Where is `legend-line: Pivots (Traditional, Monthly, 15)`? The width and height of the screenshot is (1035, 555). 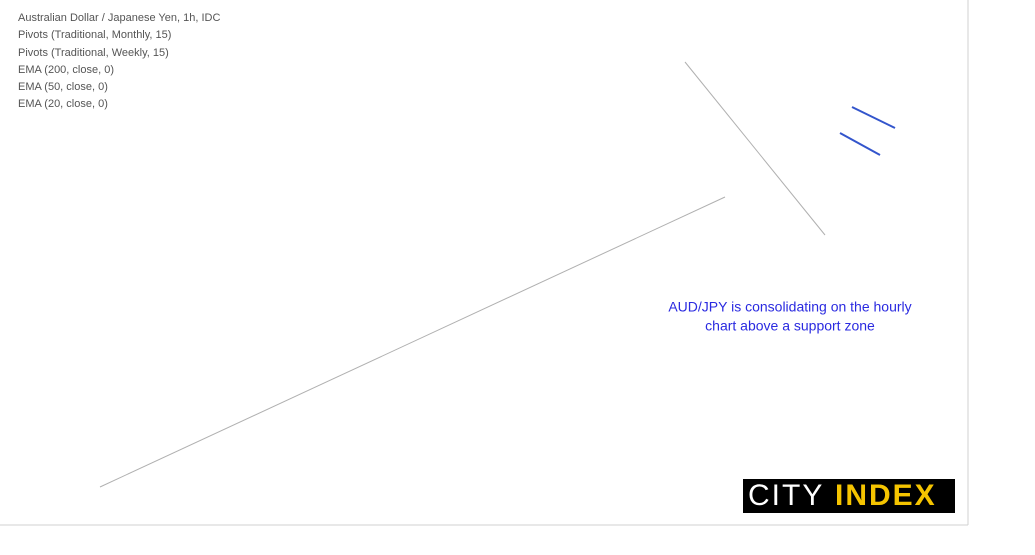 legend-line: Pivots (Traditional, Monthly, 15) is located at coordinates (94, 35).